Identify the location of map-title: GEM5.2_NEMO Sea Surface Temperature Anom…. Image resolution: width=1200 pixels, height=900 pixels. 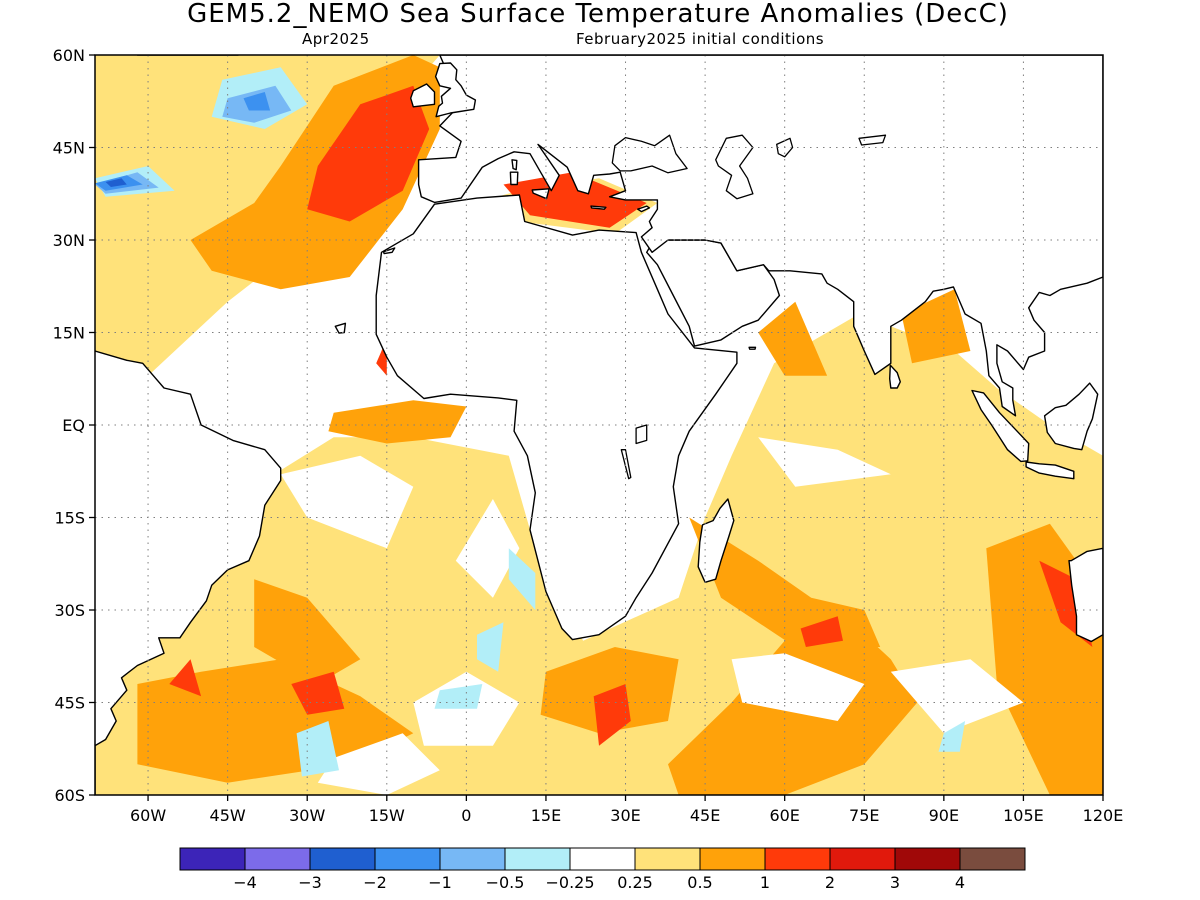
(598, 14).